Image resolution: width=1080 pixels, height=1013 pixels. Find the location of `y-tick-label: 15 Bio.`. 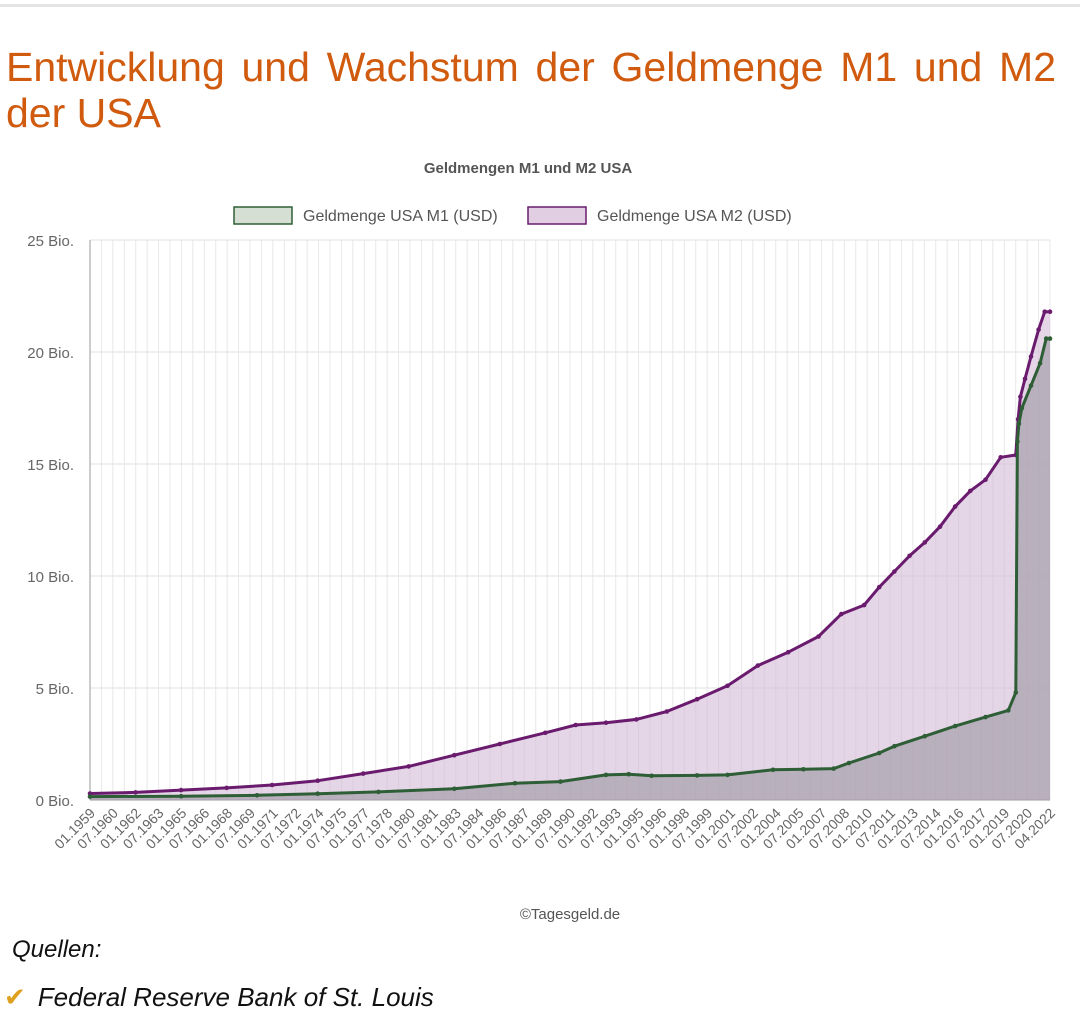

y-tick-label: 15 Bio. is located at coordinates (50, 465).